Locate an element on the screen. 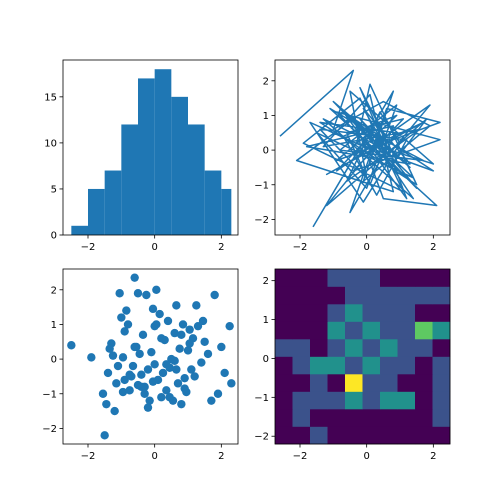 The width and height of the screenshot is (500, 500). y-tick-label: −1 is located at coordinates (261, 185).